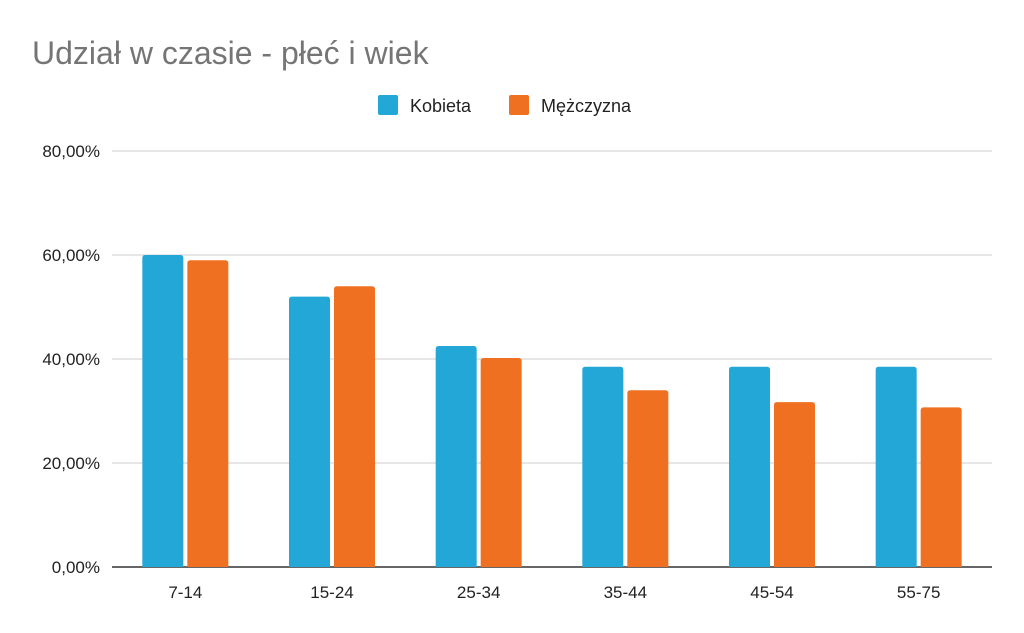  What do you see at coordinates (71, 151) in the screenshot?
I see `y-tick-label: 80,00%` at bounding box center [71, 151].